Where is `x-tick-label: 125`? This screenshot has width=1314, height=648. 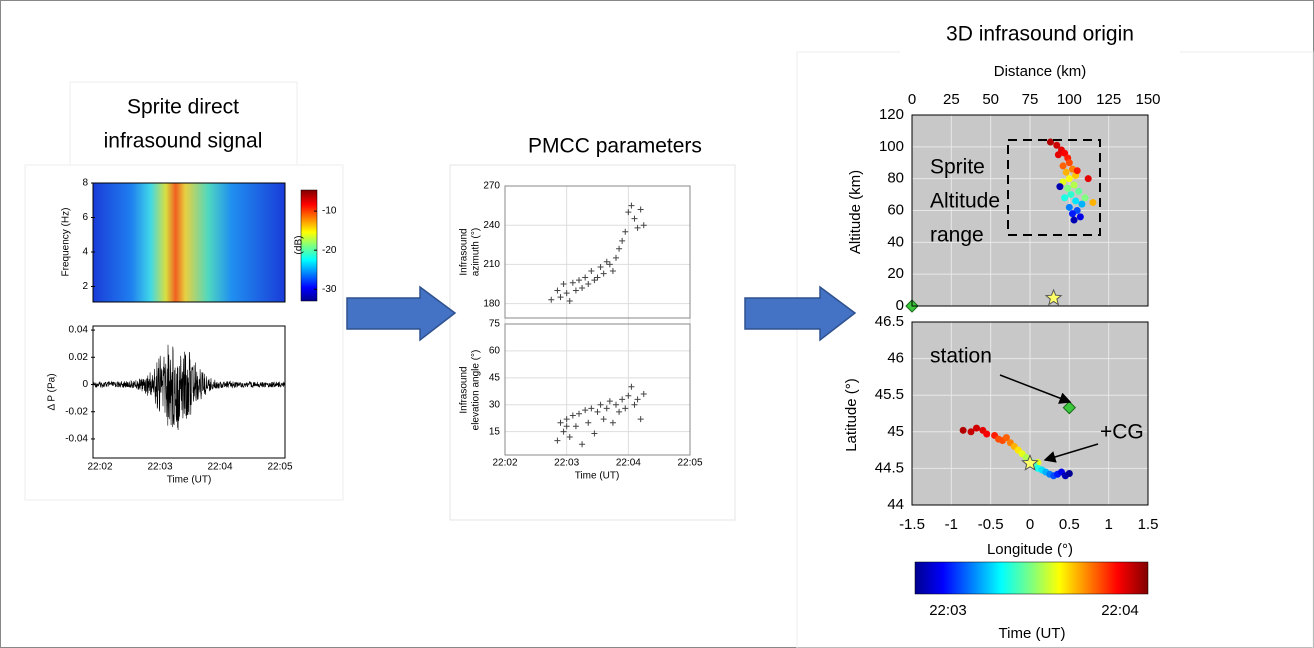
x-tick-label: 125 is located at coordinates (1108, 99).